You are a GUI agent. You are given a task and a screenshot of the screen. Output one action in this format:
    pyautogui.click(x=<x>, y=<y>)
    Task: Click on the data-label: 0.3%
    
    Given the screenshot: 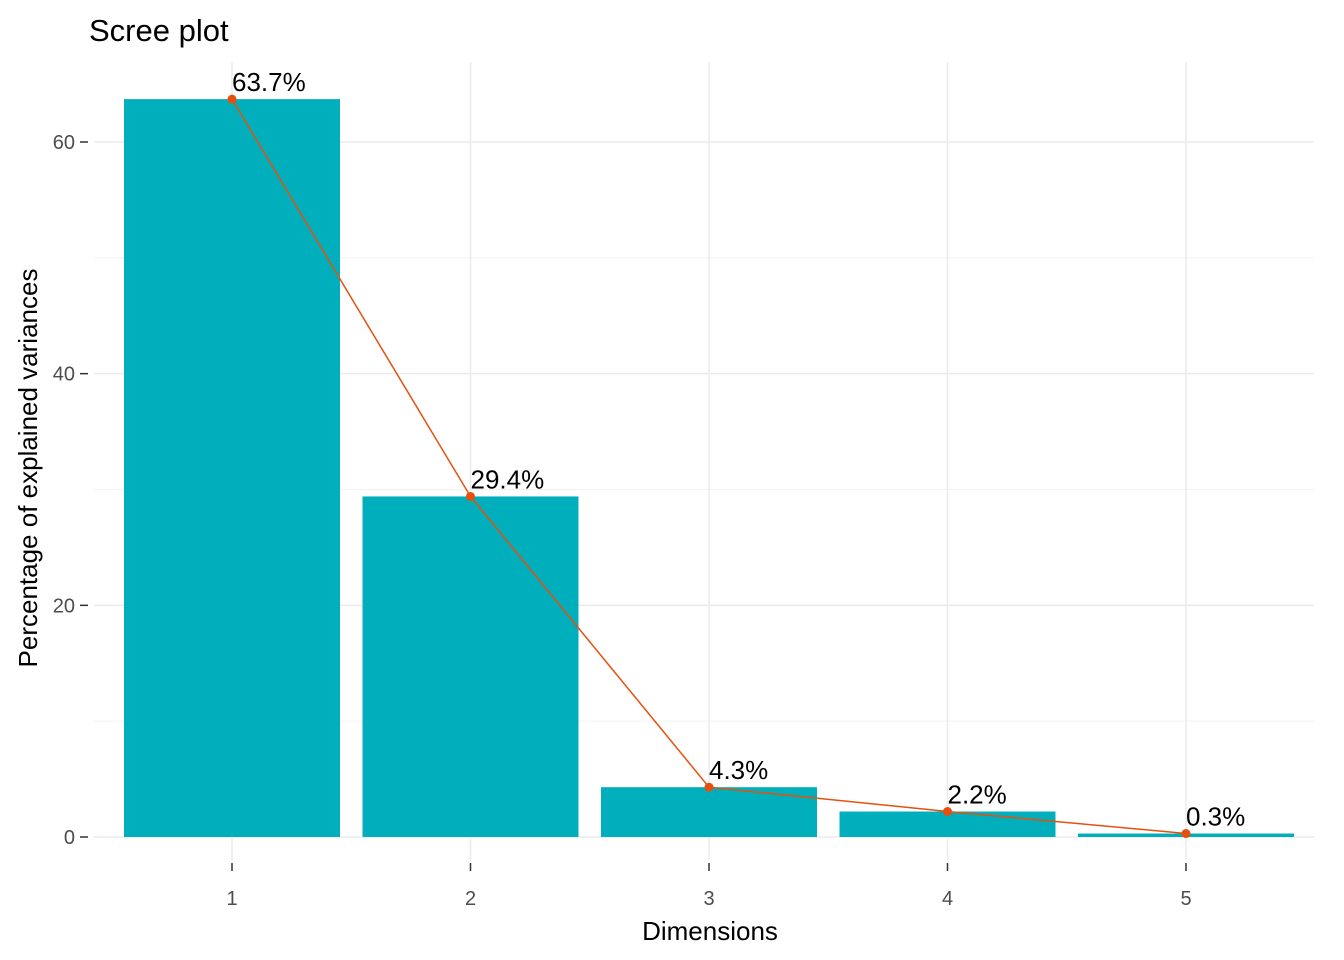 What is the action you would take?
    pyautogui.click(x=1215, y=817)
    